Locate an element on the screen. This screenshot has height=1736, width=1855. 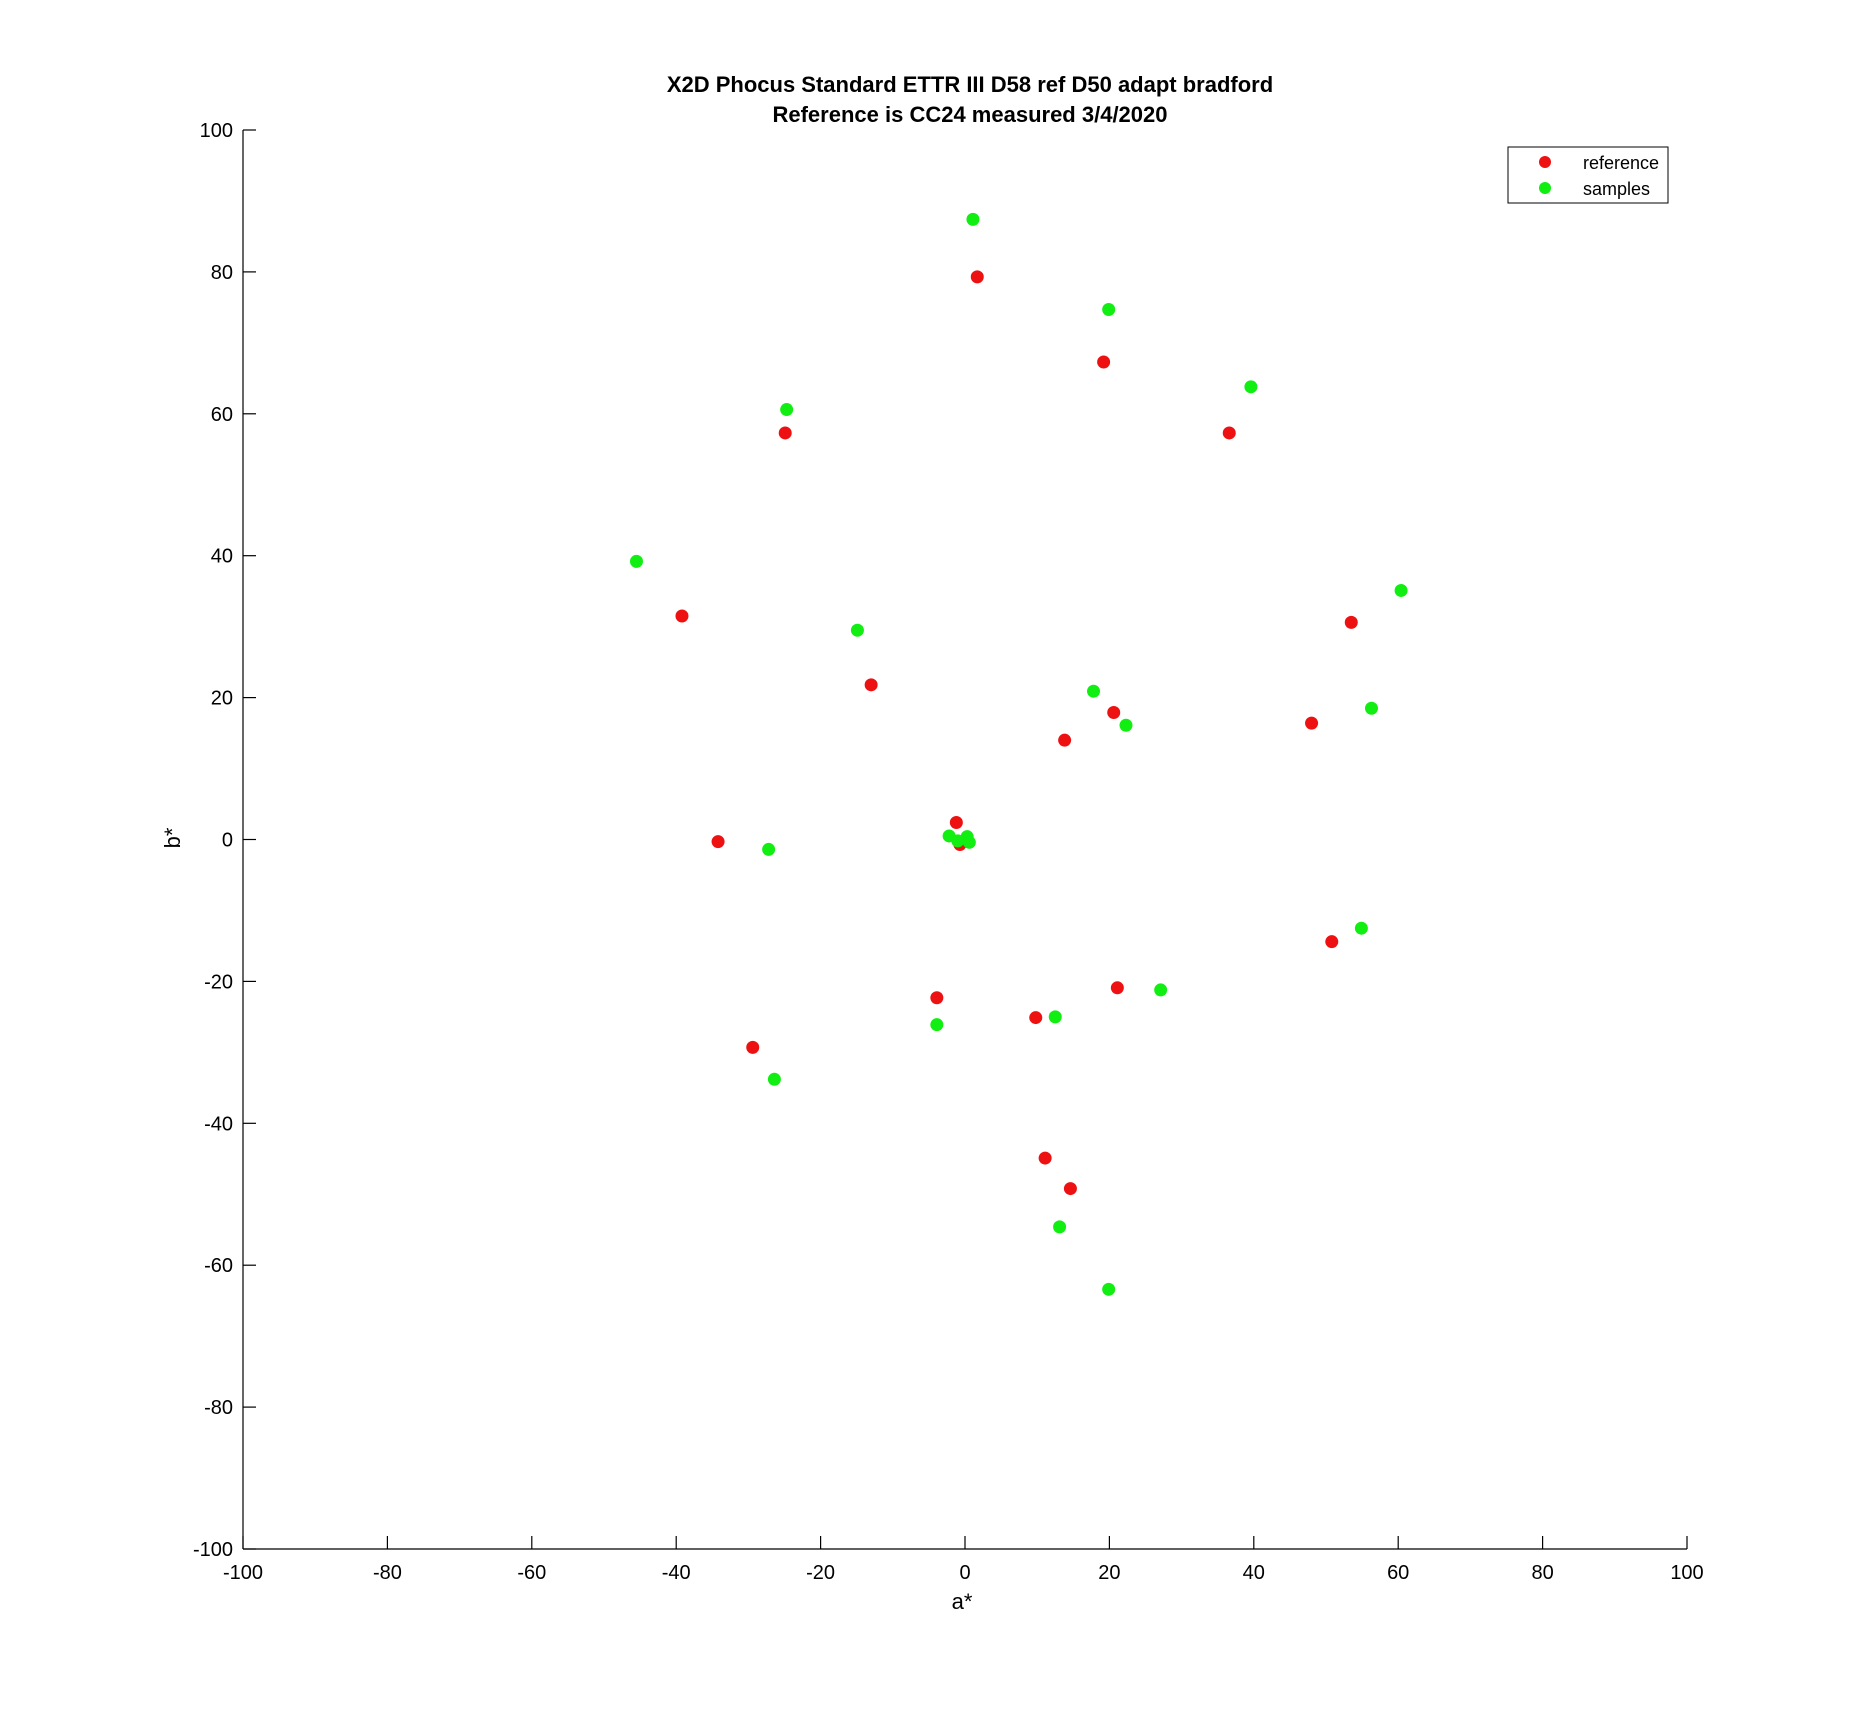
y-tick-label: -40 is located at coordinates (218, 1124).